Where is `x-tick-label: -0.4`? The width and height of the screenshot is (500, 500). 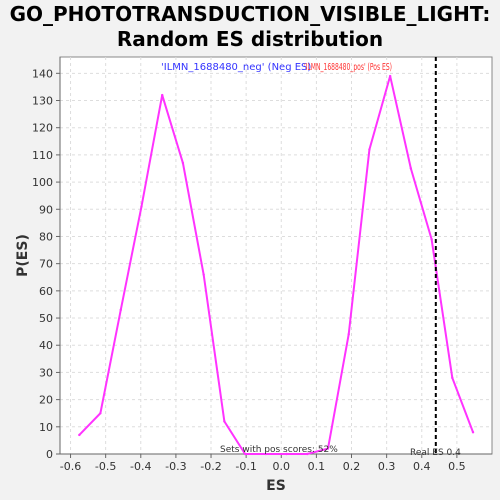 x-tick-label: -0.4 is located at coordinates (140, 466).